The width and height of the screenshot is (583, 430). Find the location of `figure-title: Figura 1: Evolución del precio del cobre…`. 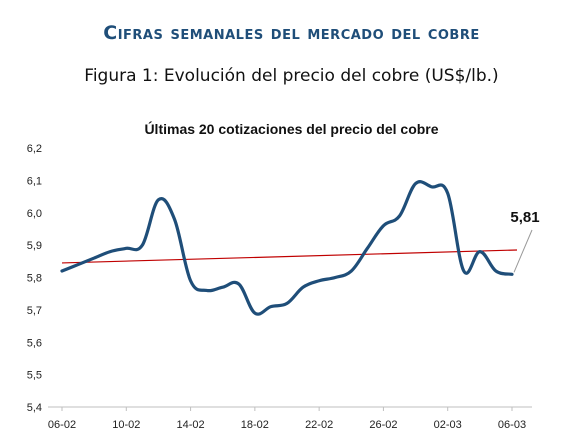

figure-title: Figura 1: Evolución del precio del cobre… is located at coordinates (291, 76).